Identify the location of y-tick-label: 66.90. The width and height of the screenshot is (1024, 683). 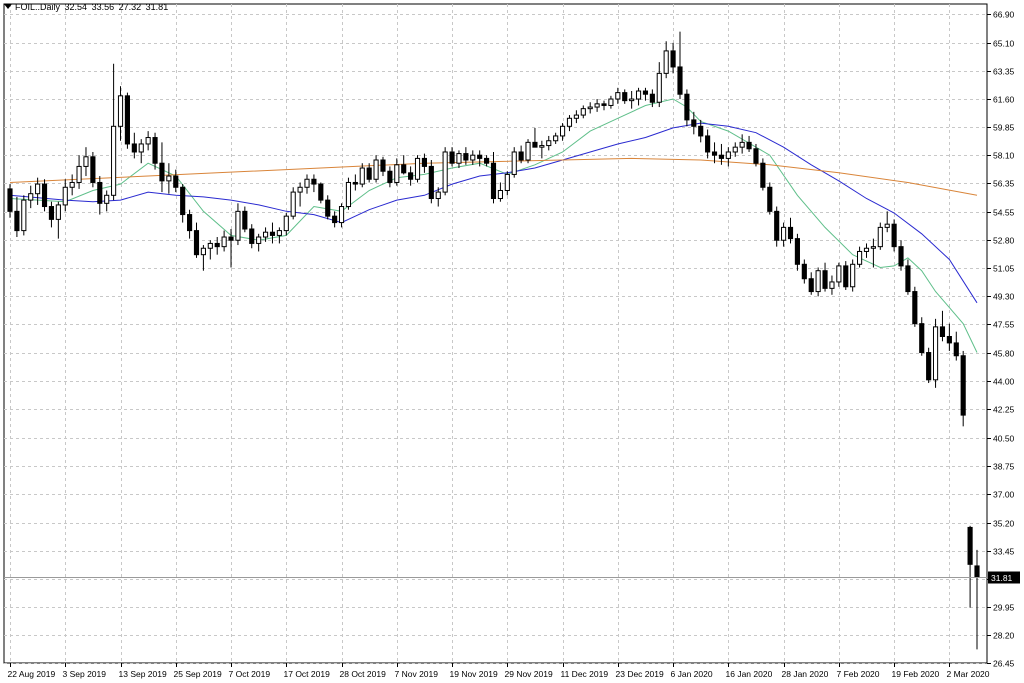
(1004, 15).